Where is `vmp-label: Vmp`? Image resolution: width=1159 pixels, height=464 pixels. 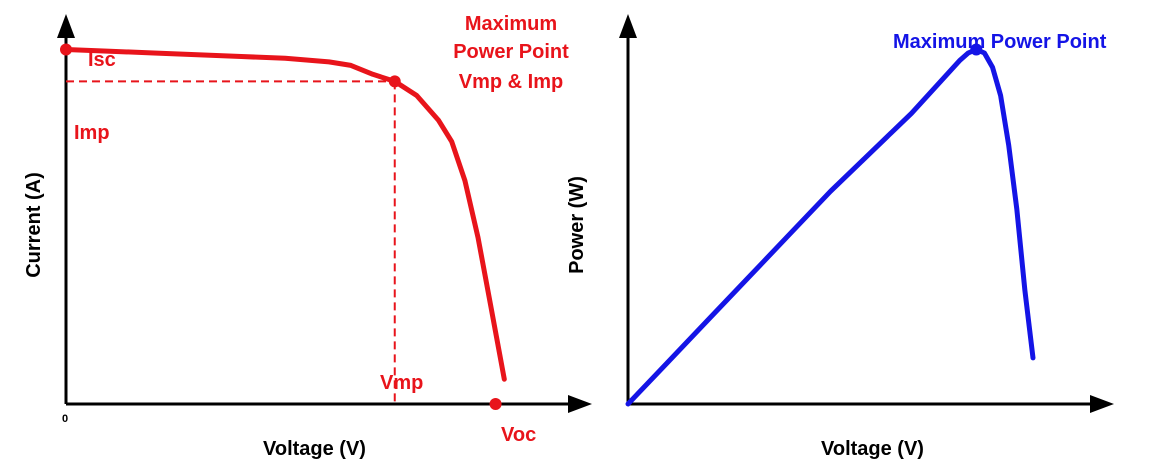 vmp-label: Vmp is located at coordinates (401, 383).